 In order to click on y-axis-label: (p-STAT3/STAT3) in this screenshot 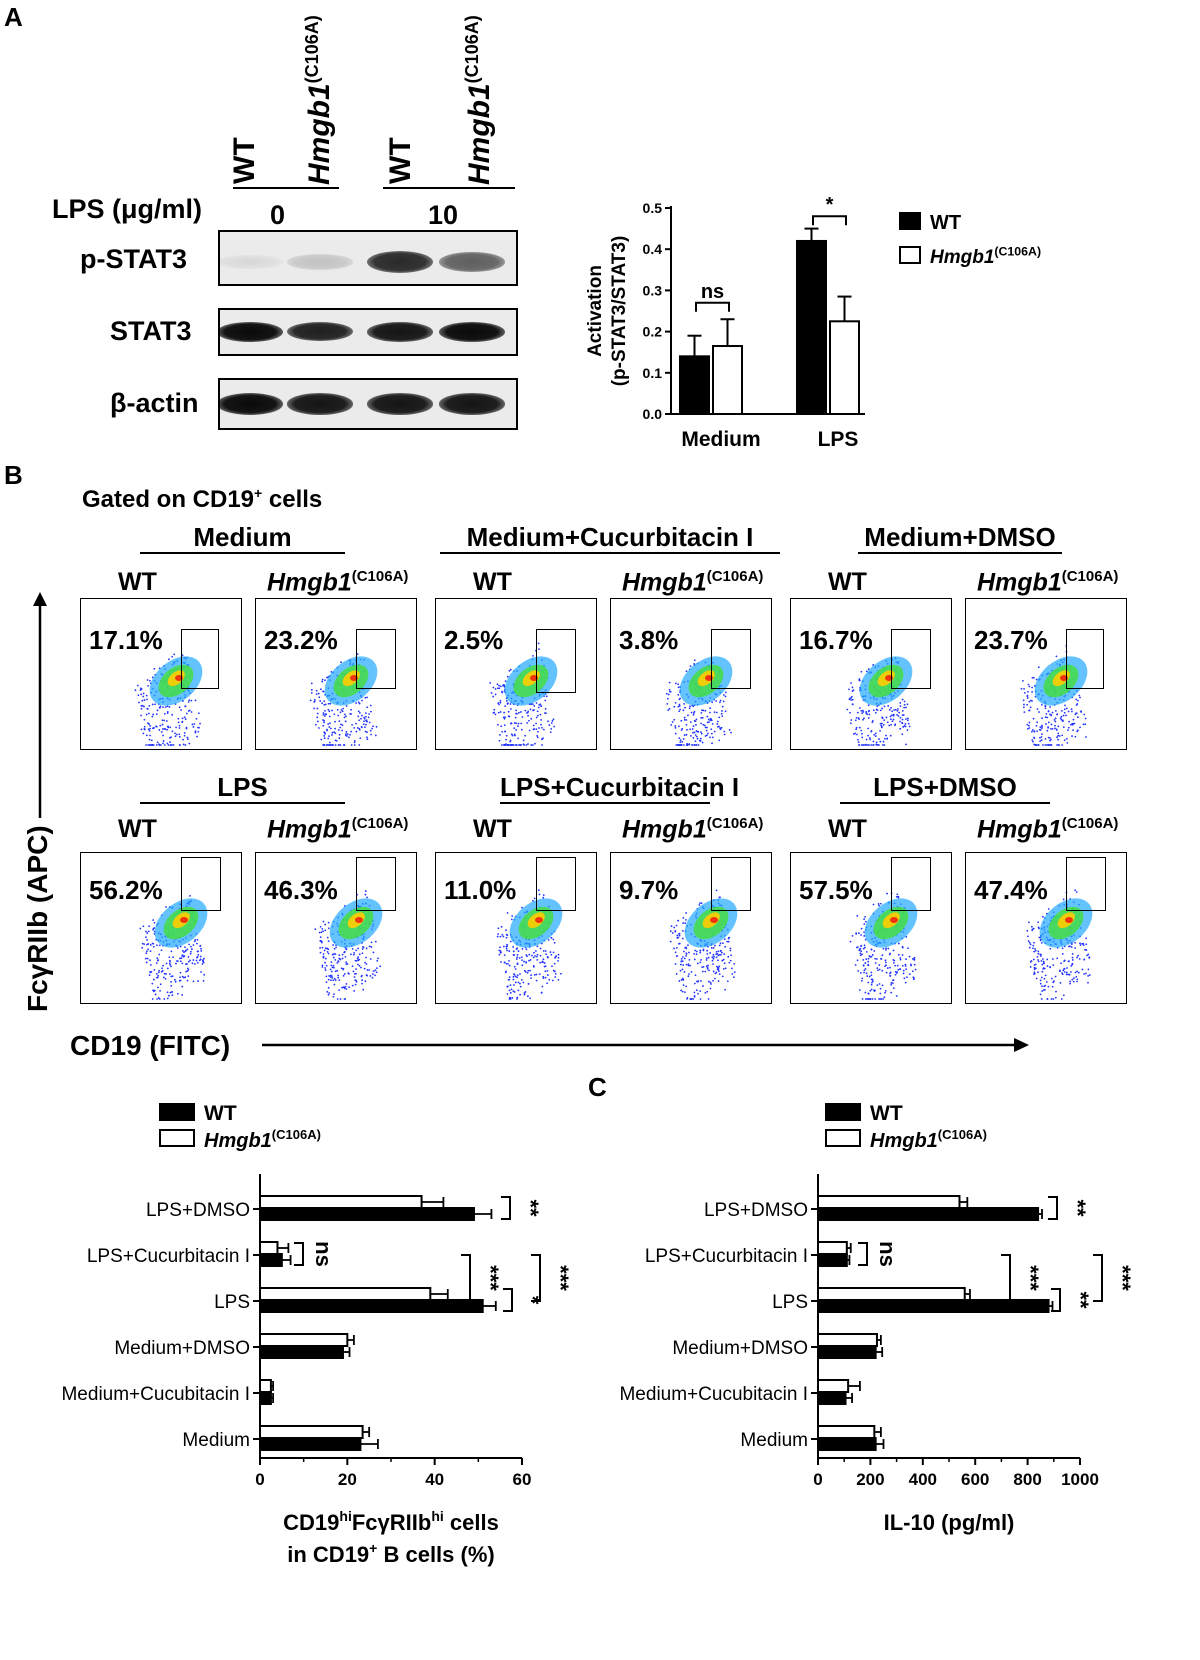, I will do `click(619, 311)`.